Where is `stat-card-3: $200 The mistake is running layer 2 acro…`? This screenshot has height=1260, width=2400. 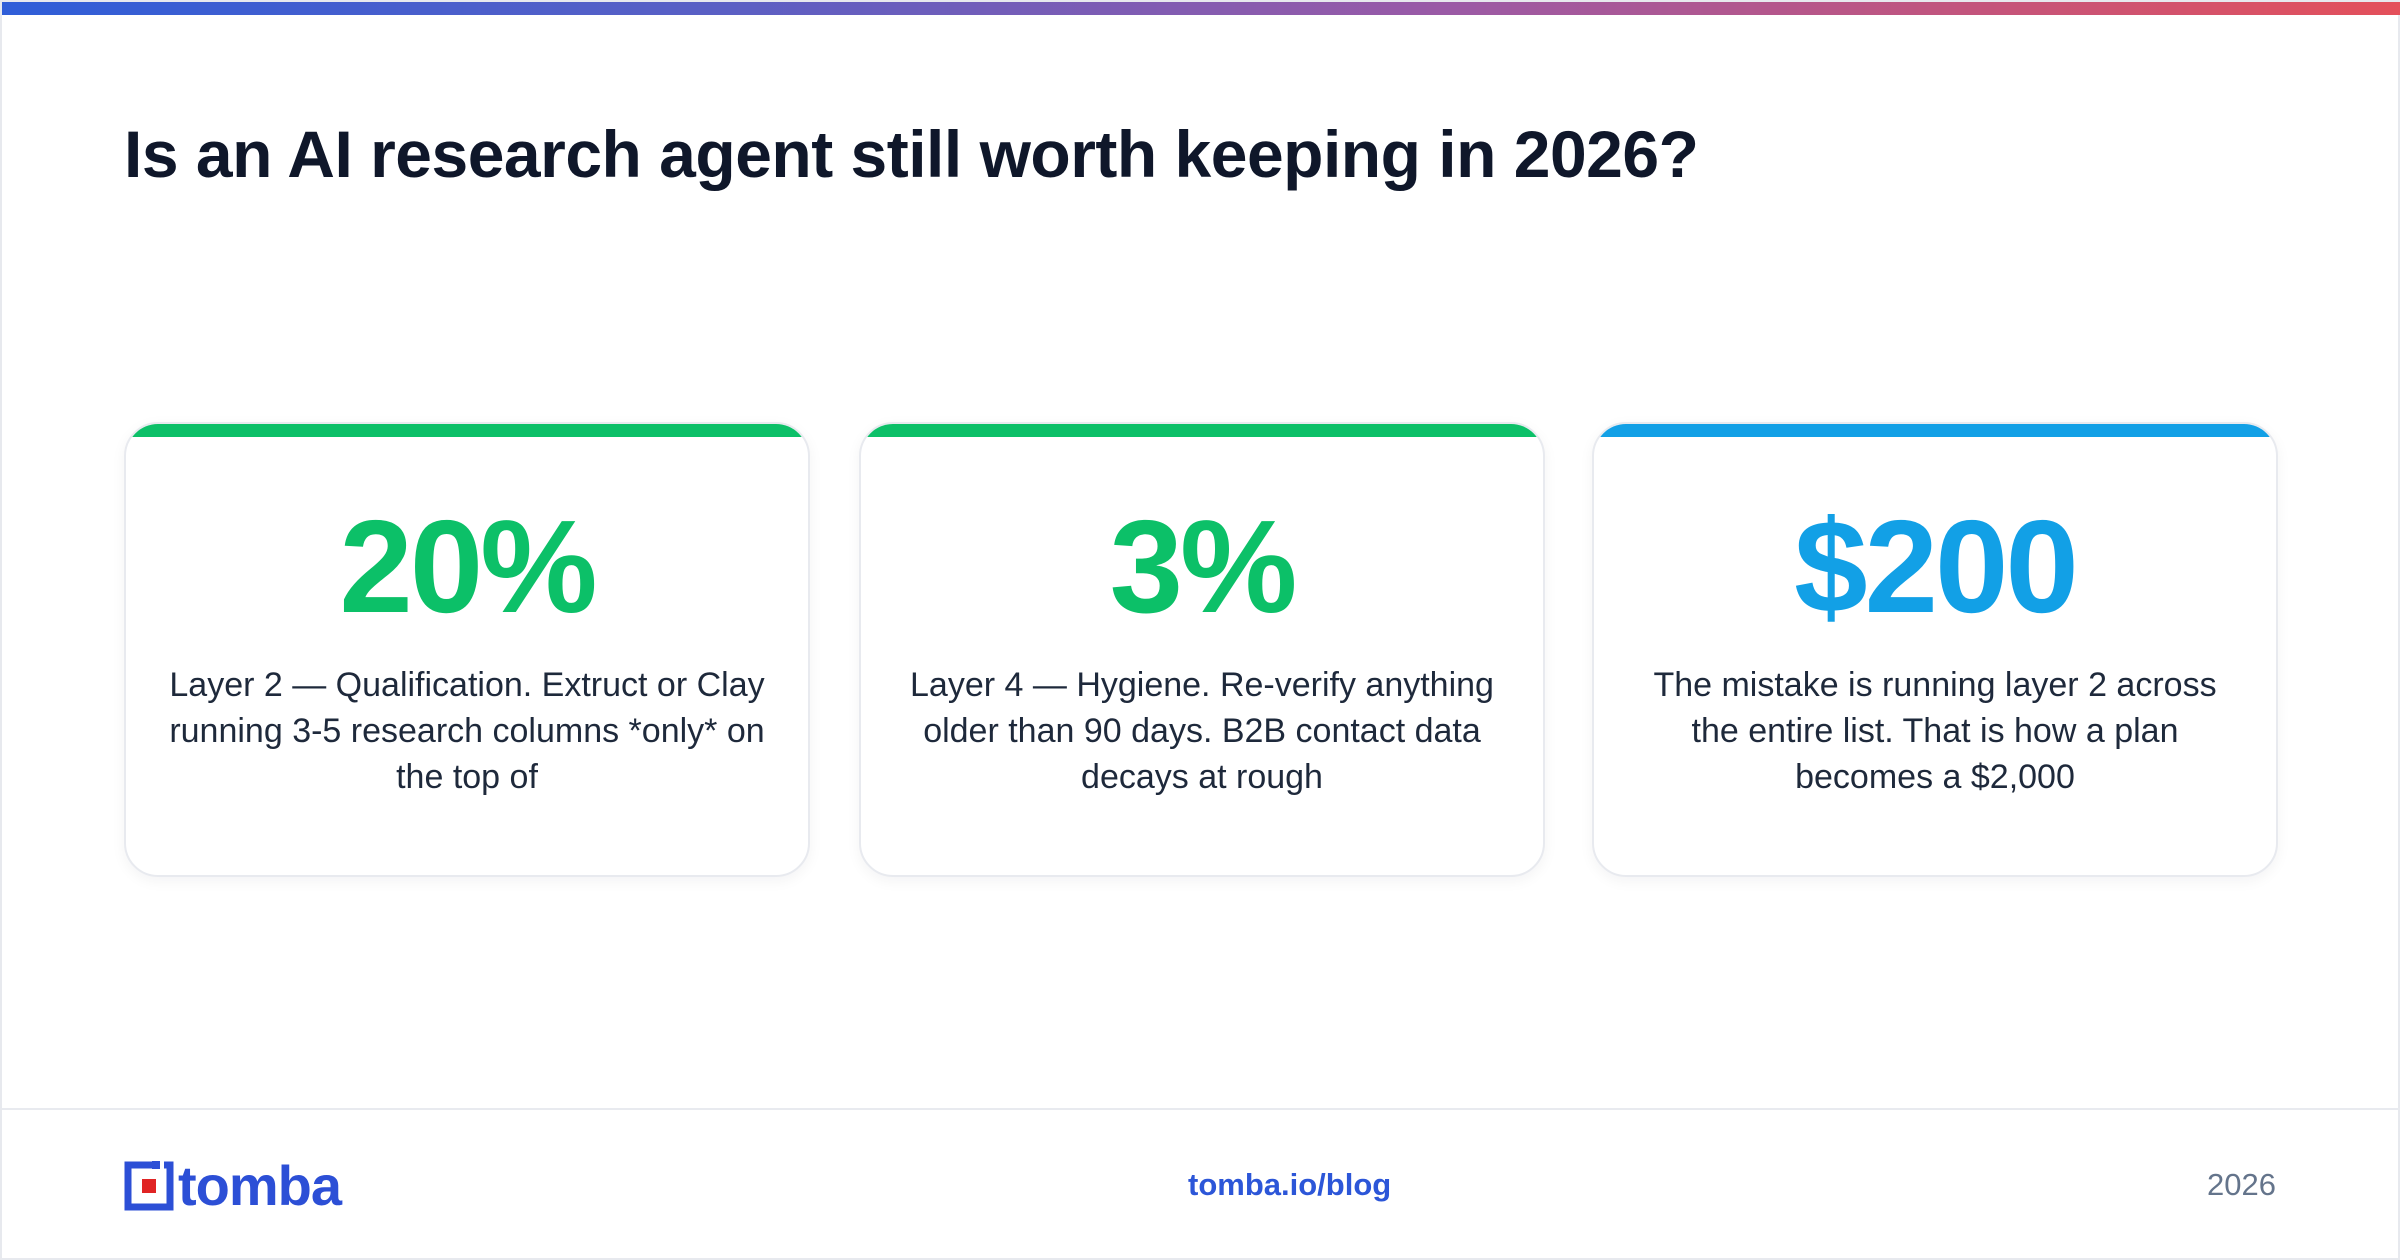 stat-card-3: $200 The mistake is running layer 2 acro… is located at coordinates (1935, 649).